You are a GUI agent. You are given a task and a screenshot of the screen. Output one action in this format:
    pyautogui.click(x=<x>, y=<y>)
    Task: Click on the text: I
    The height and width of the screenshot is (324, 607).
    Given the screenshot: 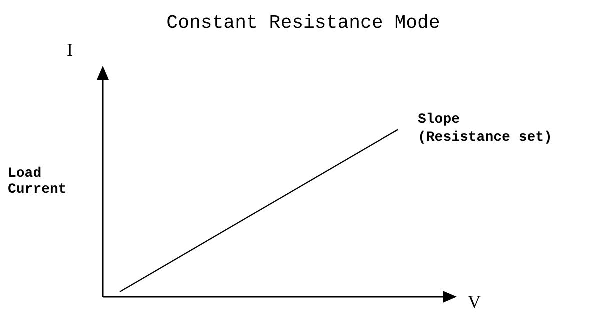 What is the action you would take?
    pyautogui.click(x=70, y=50)
    